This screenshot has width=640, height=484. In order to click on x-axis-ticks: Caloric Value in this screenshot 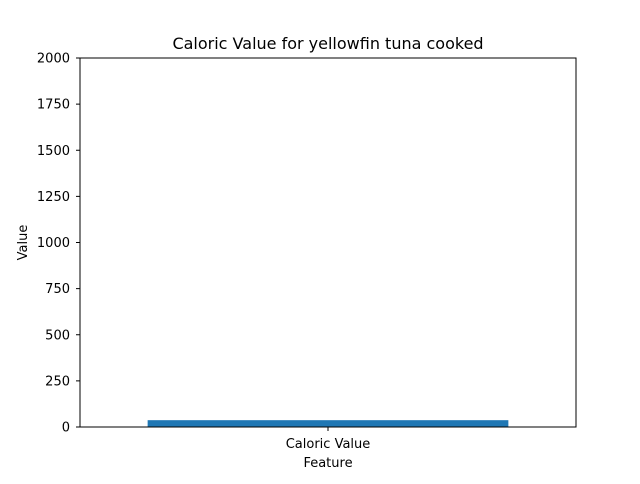, I will do `click(328, 439)`.